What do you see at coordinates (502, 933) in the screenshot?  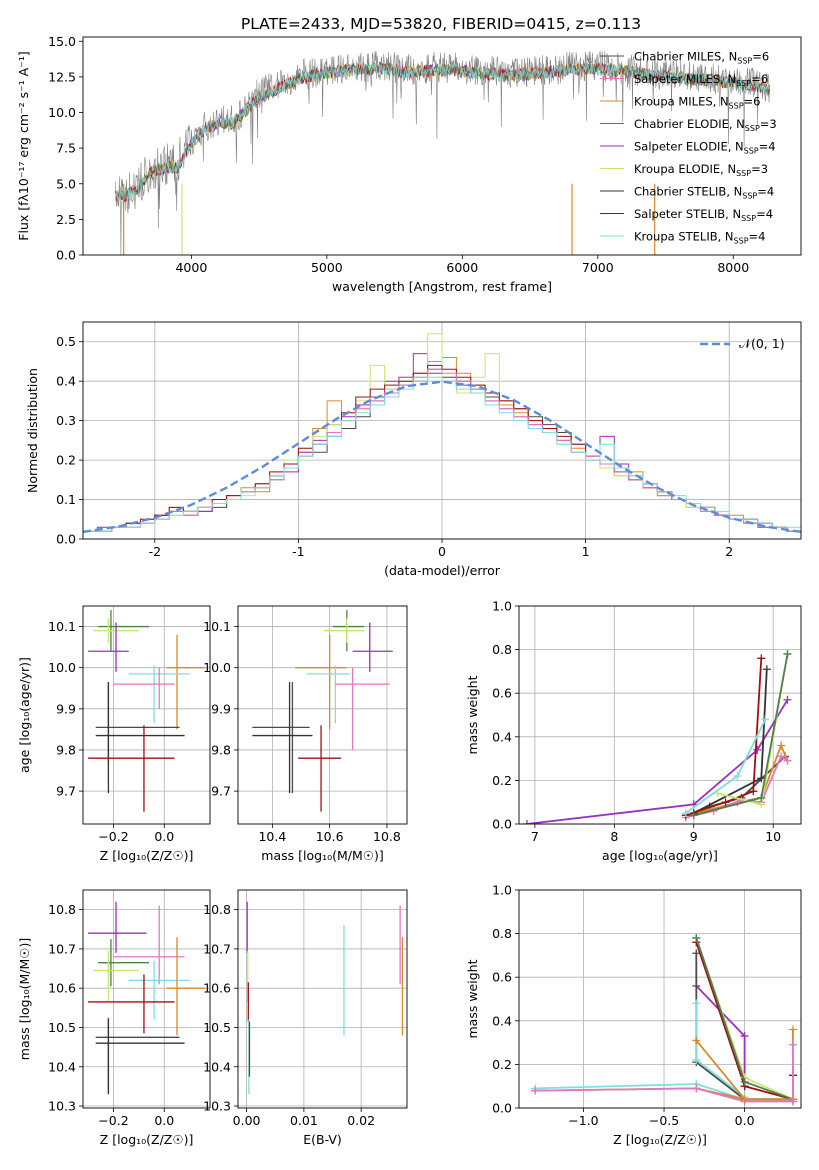 I see `y-tick-label: 0.8` at bounding box center [502, 933].